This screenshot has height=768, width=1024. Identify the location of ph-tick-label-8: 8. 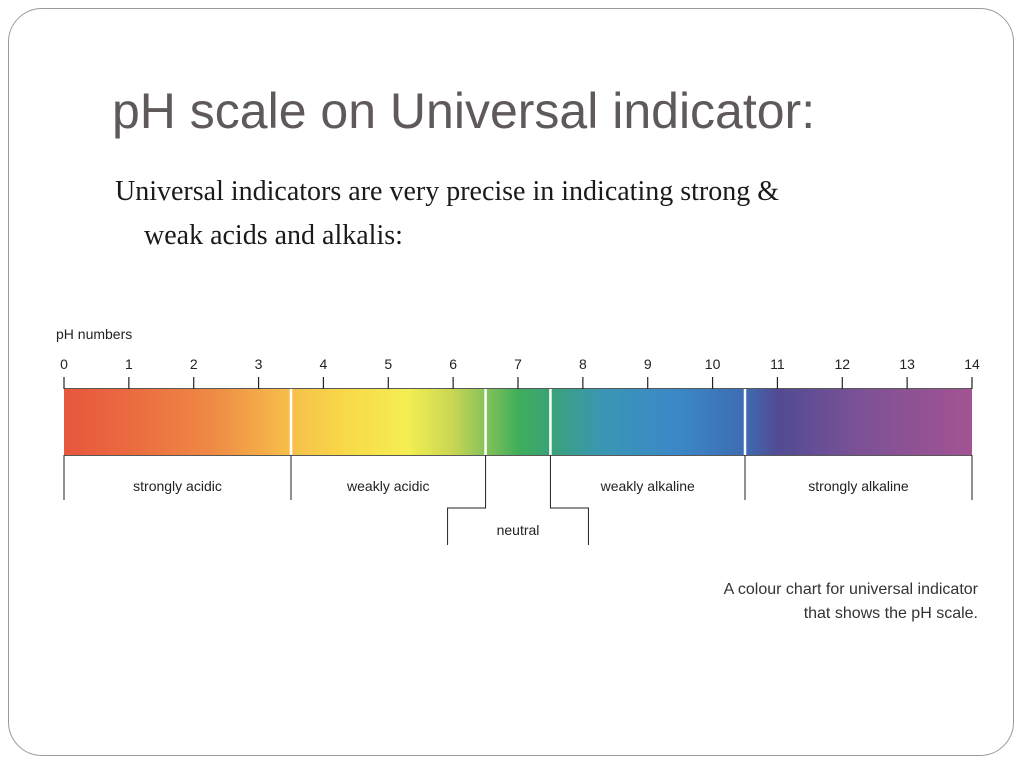
(583, 364).